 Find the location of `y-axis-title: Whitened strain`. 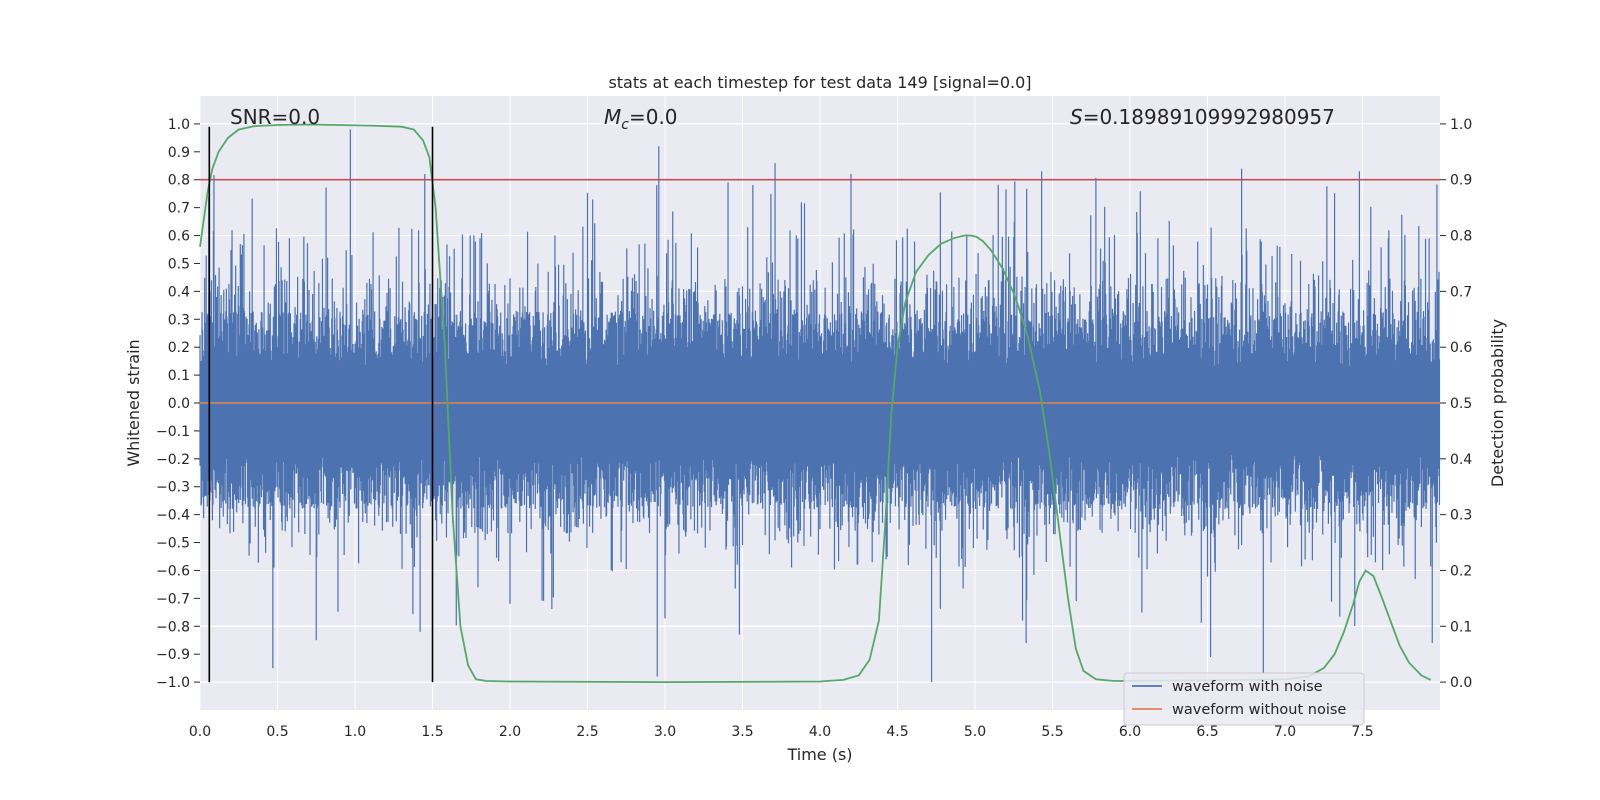

y-axis-title: Whitened strain is located at coordinates (133, 402).